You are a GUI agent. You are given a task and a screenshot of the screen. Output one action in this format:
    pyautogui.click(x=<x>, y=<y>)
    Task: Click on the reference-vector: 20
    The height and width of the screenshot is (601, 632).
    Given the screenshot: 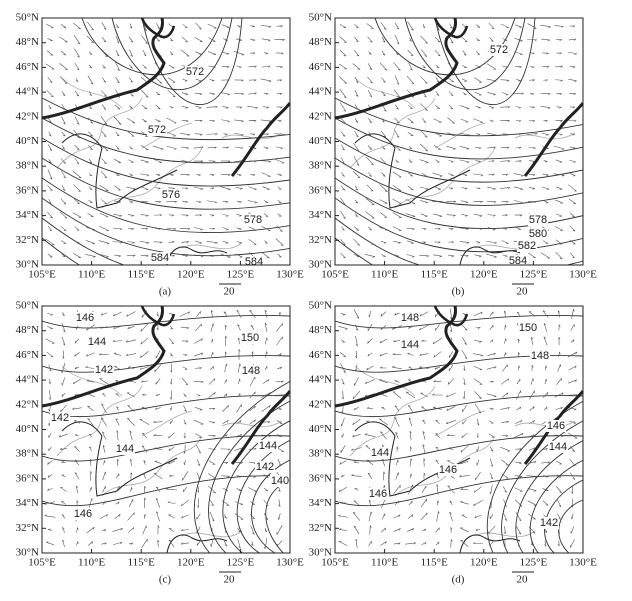 What is the action you would take?
    pyautogui.click(x=230, y=292)
    